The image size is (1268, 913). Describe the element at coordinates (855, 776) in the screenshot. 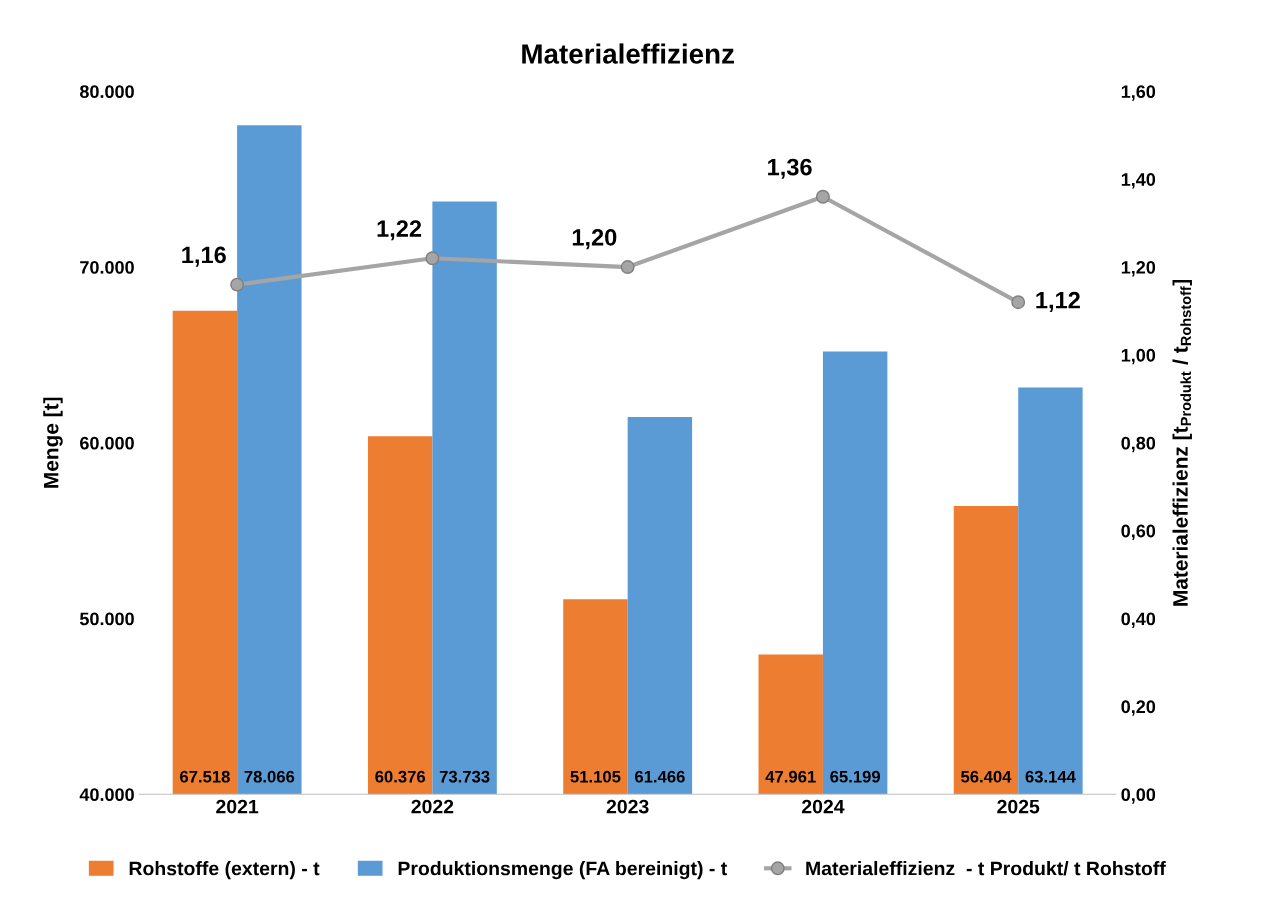

I see `data-label: 65.199` at that location.